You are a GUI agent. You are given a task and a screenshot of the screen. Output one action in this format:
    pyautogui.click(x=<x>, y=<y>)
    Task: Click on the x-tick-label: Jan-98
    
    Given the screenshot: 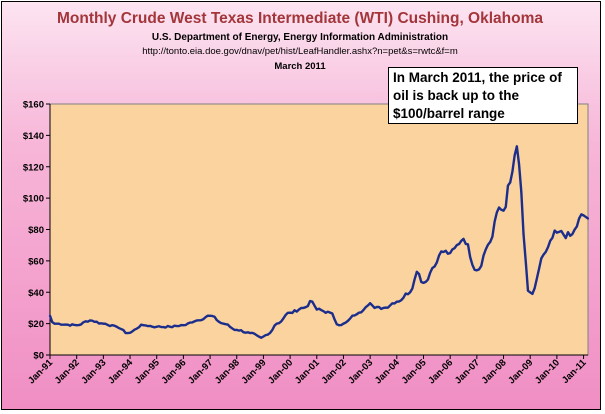 What is the action you would take?
    pyautogui.click(x=227, y=371)
    